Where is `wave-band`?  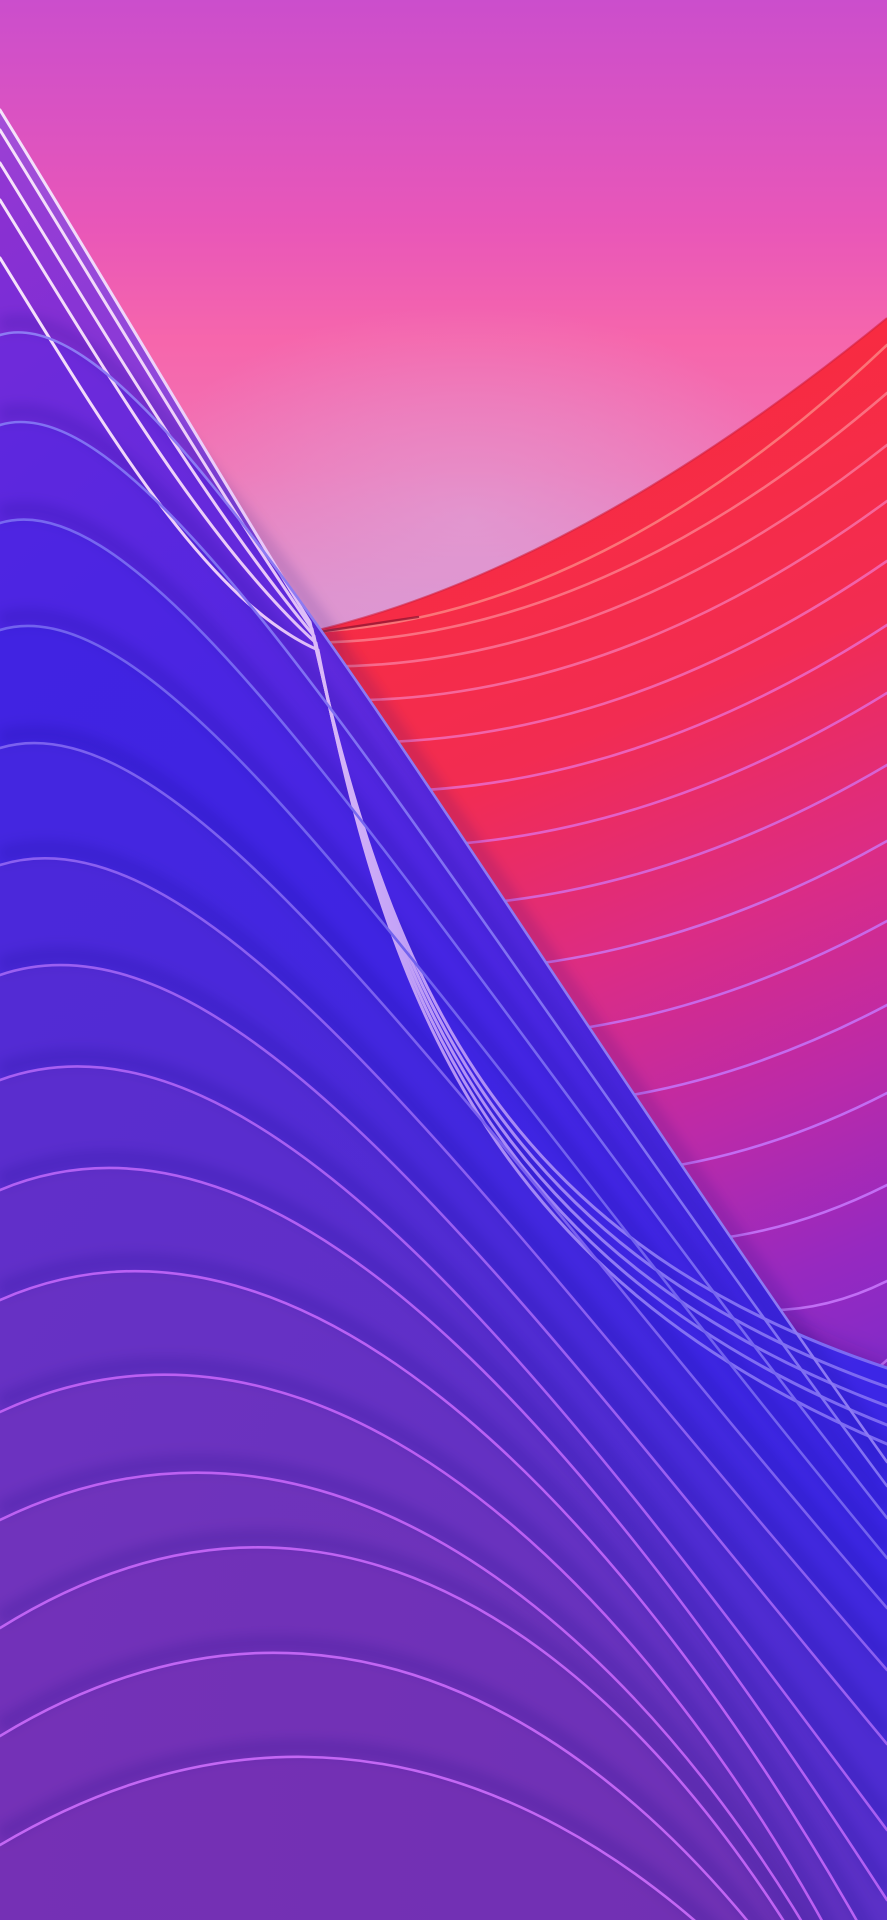 wave-band is located at coordinates (443, 1838).